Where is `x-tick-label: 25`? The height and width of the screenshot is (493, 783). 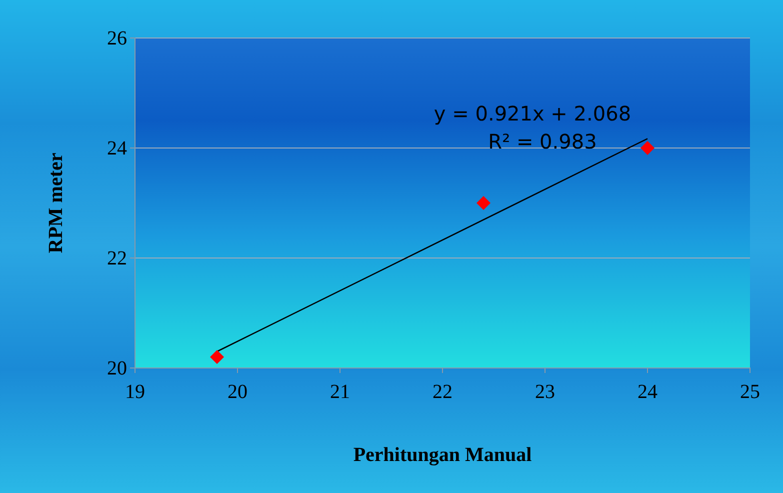
x-tick-label: 25 is located at coordinates (750, 392).